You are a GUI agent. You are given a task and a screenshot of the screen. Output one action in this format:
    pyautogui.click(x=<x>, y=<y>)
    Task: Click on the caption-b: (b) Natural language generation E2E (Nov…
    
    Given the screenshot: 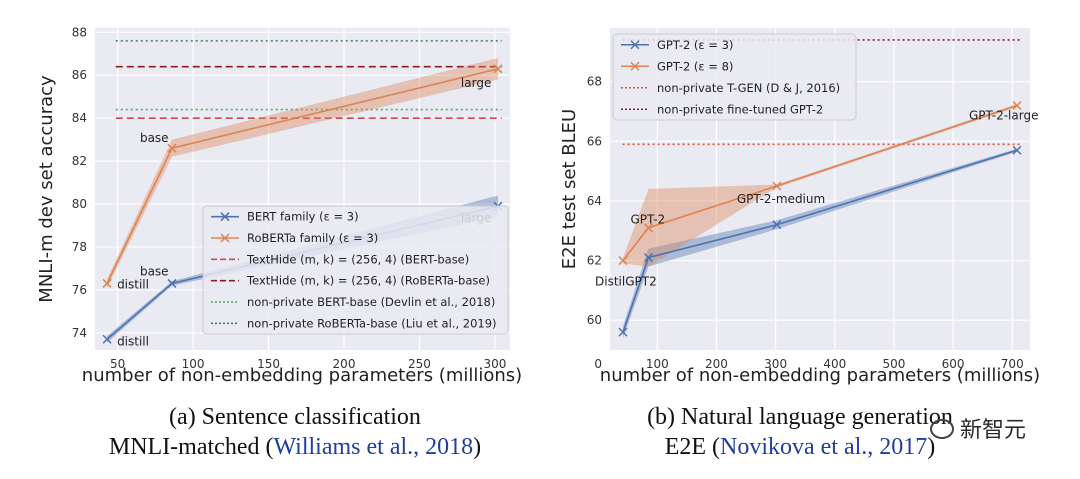 What is the action you would take?
    pyautogui.click(x=800, y=432)
    